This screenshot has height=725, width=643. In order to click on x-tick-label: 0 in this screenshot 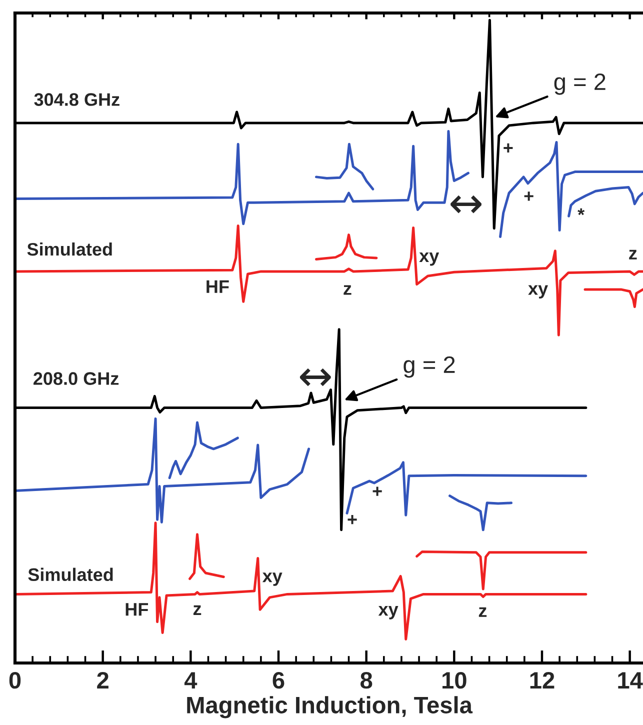, I will do `click(15, 680)`.